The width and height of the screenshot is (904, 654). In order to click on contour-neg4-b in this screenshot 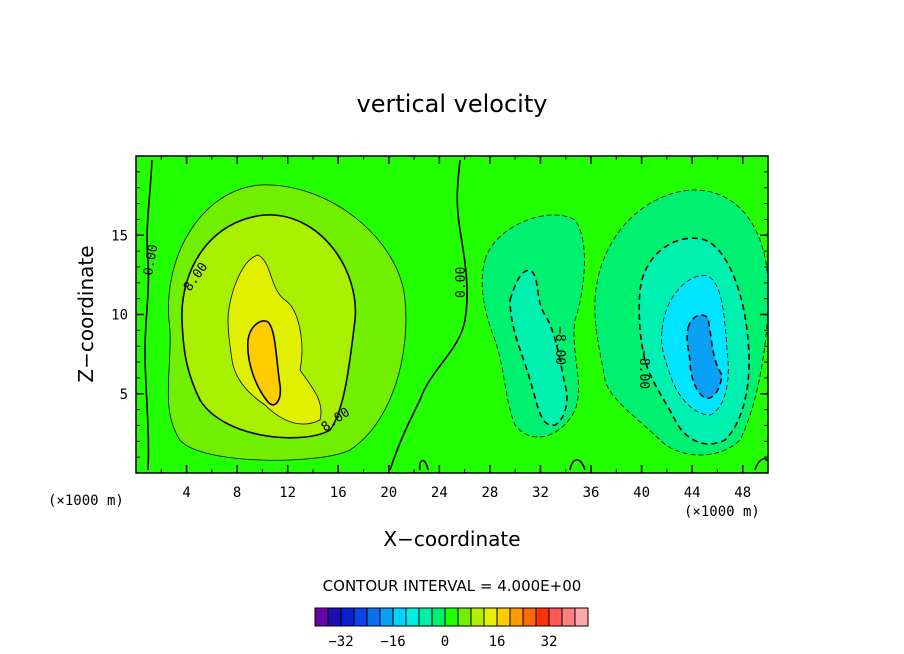, I will do `click(681, 322)`.